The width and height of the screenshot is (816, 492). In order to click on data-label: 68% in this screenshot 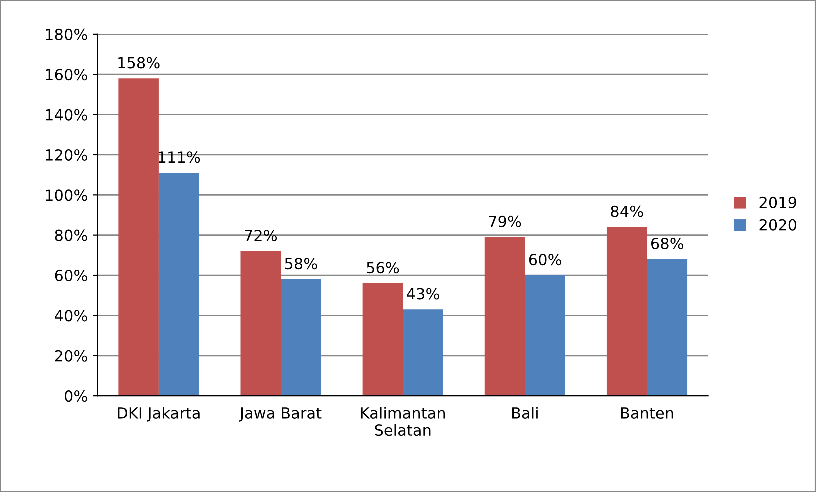, I will do `click(667, 244)`.